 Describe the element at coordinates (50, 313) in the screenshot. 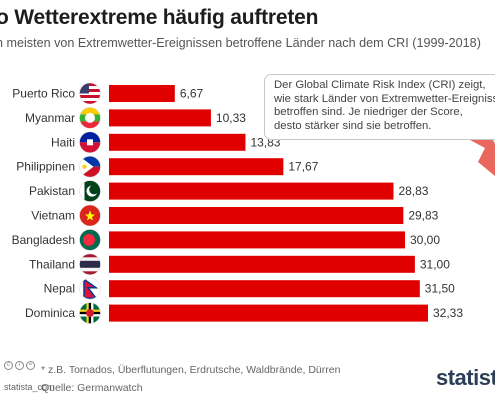

I see `category-label: Dominica` at that location.